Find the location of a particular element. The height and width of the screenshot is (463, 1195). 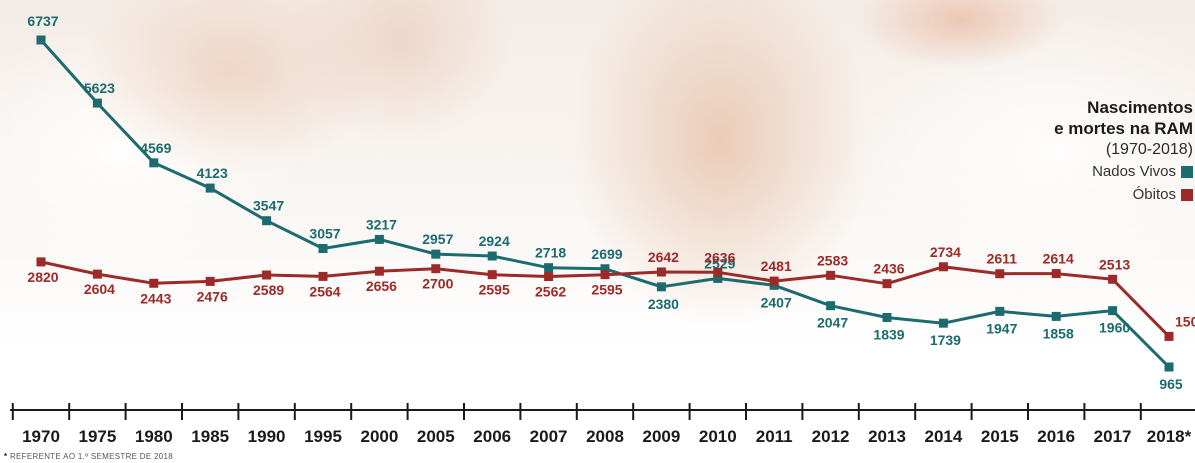

births-data-label: 3547 is located at coordinates (268, 206).